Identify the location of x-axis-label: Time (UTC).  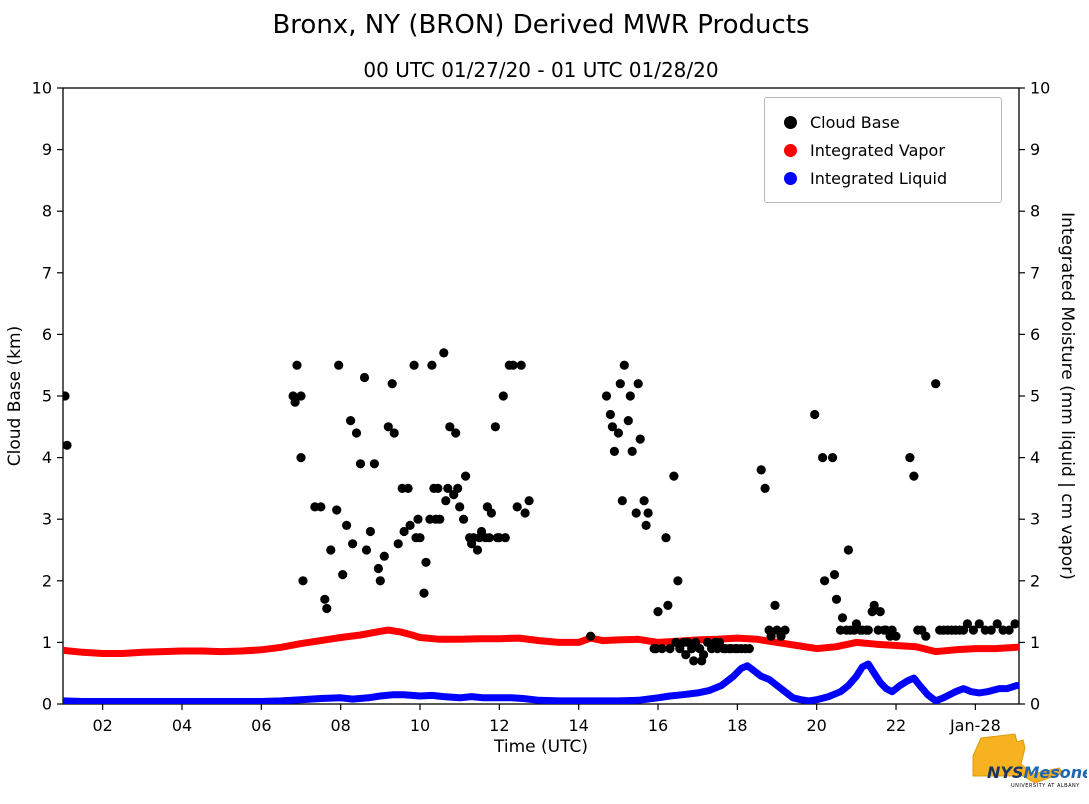
(540, 747).